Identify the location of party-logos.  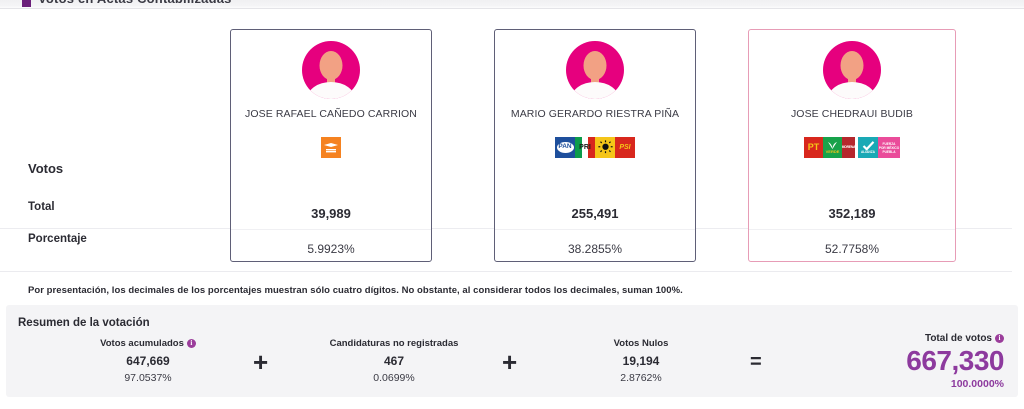
(331, 147).